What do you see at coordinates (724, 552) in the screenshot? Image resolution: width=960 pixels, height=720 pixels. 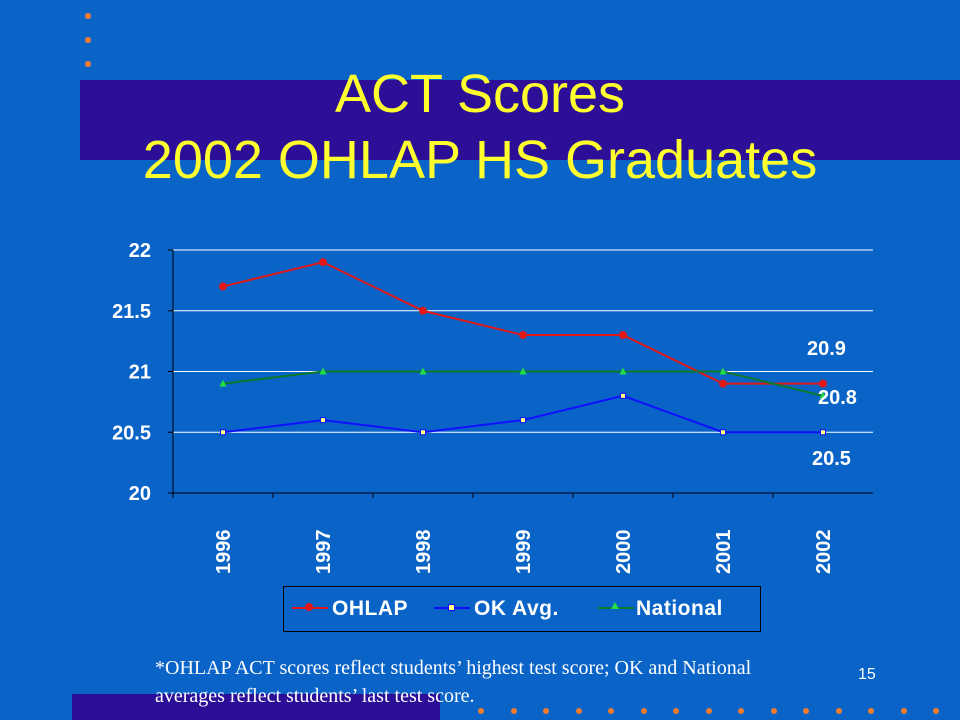 I see `x-tick-label: 2001` at bounding box center [724, 552].